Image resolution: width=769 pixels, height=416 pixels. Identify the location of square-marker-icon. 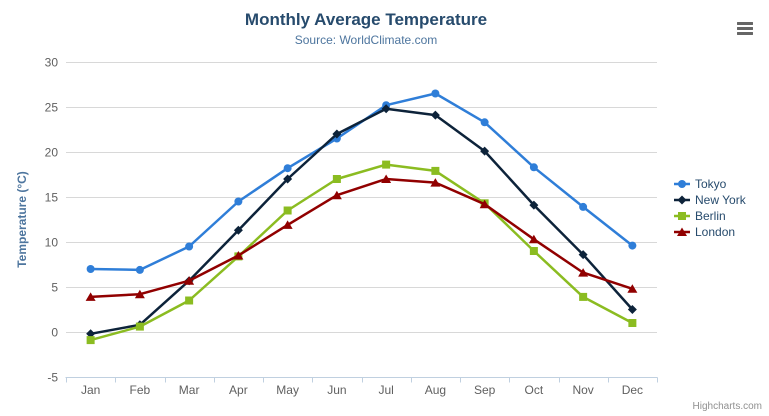
(682, 216).